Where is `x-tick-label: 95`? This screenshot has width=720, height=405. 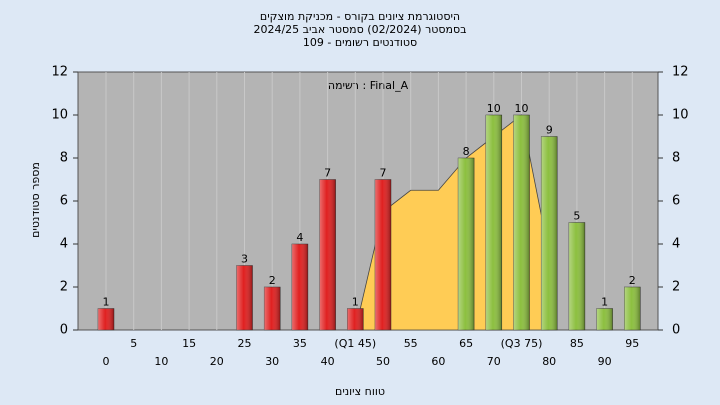
x-tick-label: 95 is located at coordinates (632, 343).